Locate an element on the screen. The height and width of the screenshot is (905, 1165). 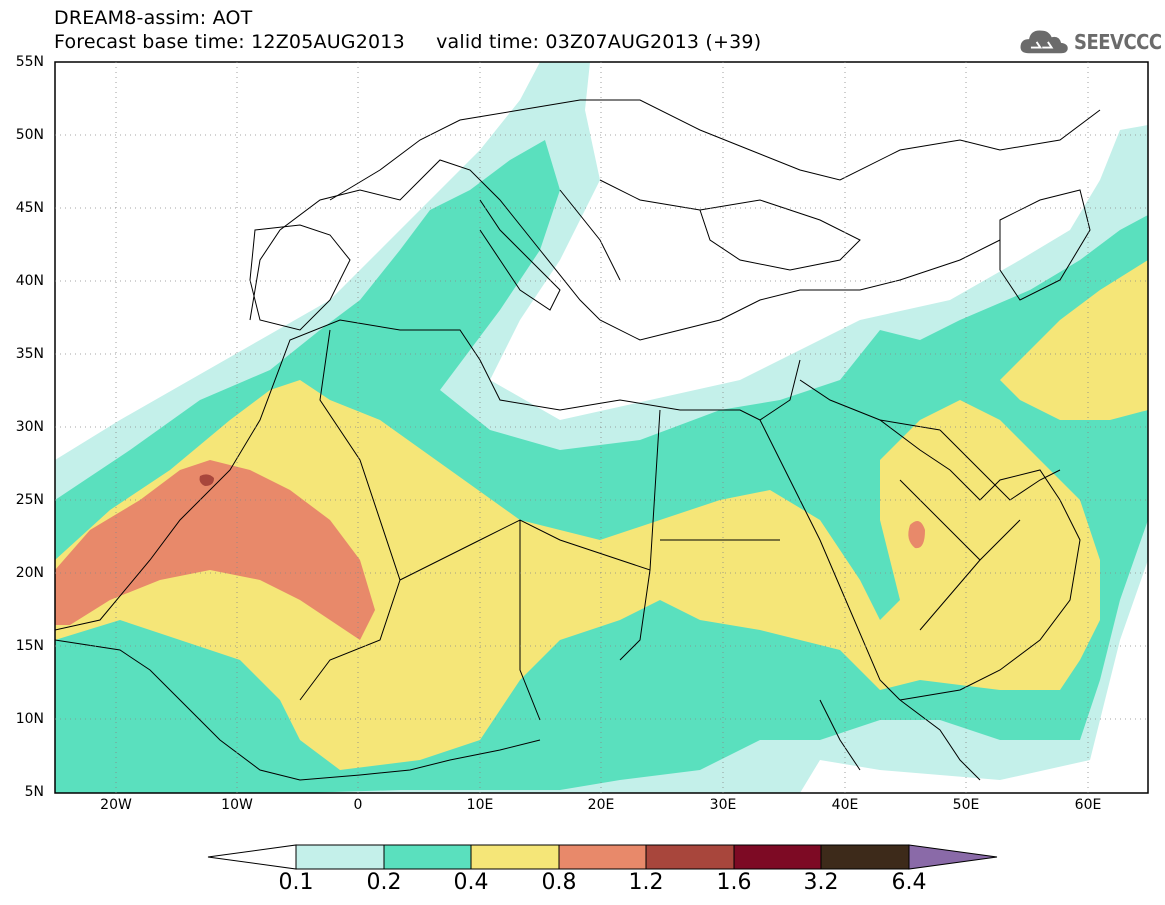
lat-label: 50N is located at coordinates (29, 135).